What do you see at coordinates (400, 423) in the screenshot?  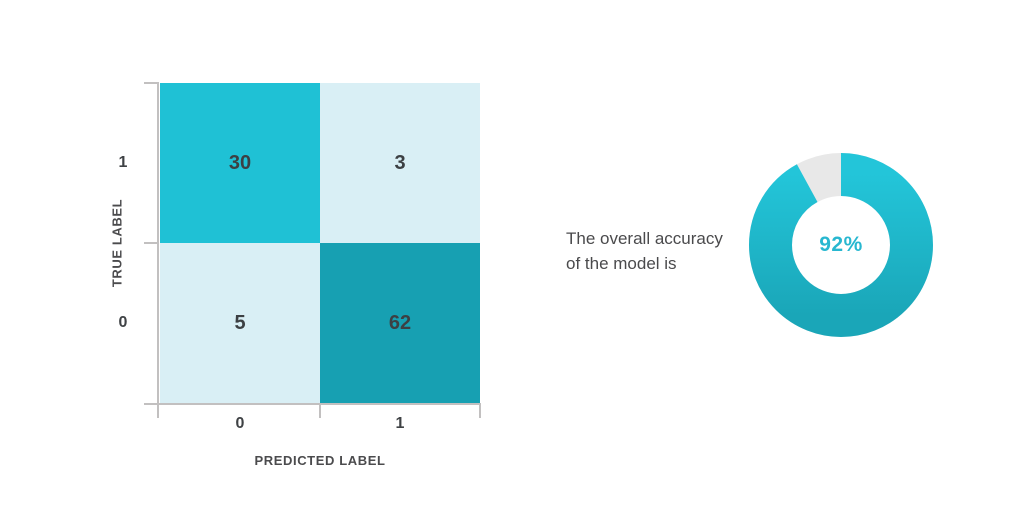 I see `x-tick-label-1: 1` at bounding box center [400, 423].